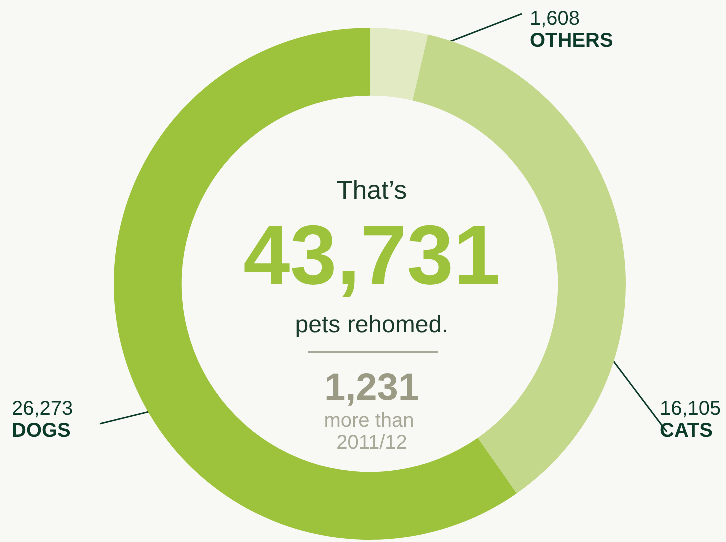 This screenshot has height=542, width=726. I want to click on text: 1,231, so click(372, 388).